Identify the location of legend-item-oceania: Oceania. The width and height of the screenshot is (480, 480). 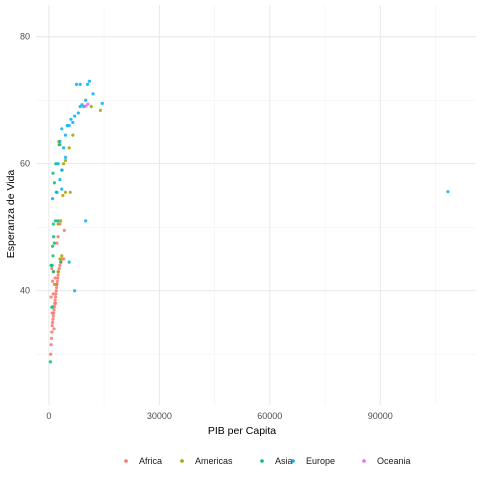
(386, 461).